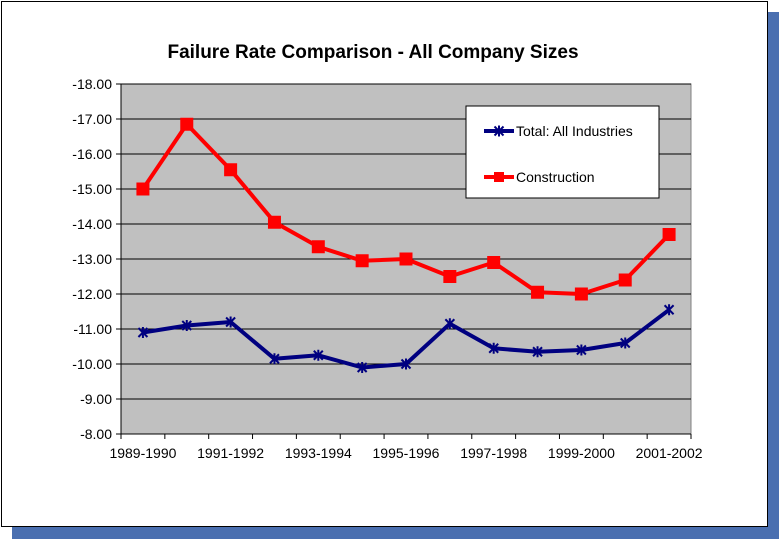  Describe the element at coordinates (92, 259) in the screenshot. I see `y-tick-label: -13.00` at that location.